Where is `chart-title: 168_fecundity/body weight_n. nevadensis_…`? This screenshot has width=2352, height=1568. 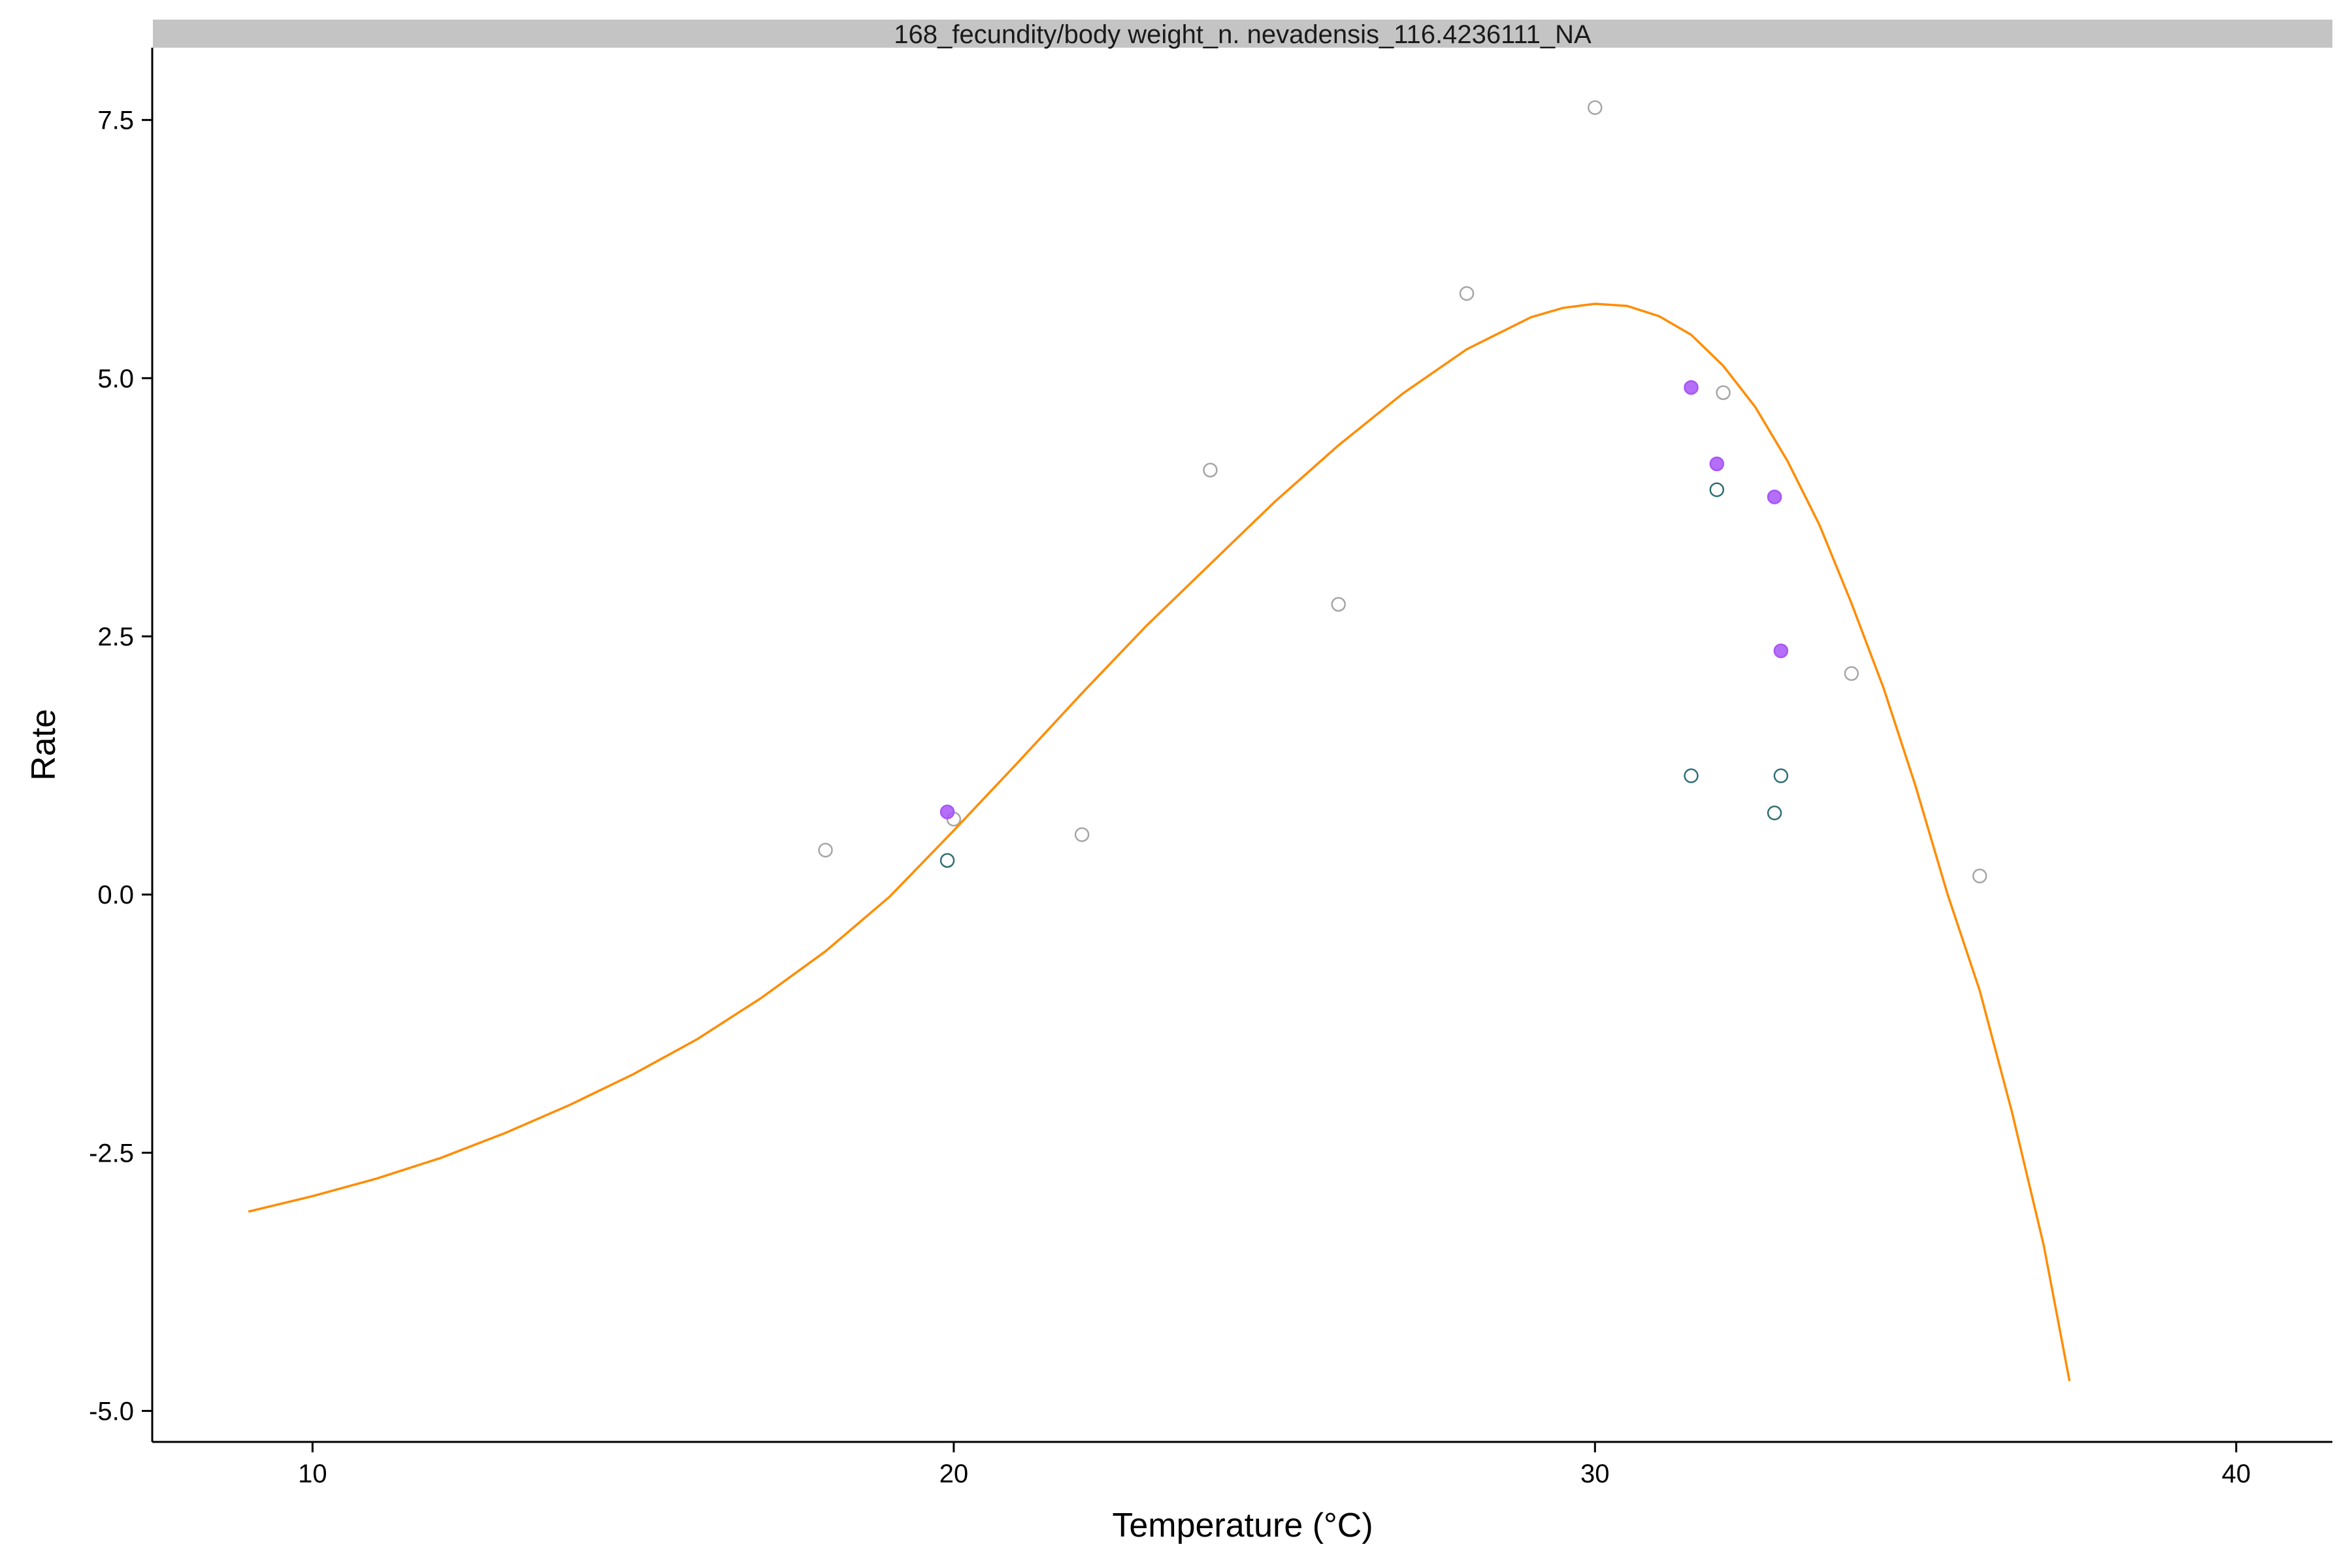
chart-title: 168_fecundity/body weight_n. nevadensis_… is located at coordinates (1243, 34).